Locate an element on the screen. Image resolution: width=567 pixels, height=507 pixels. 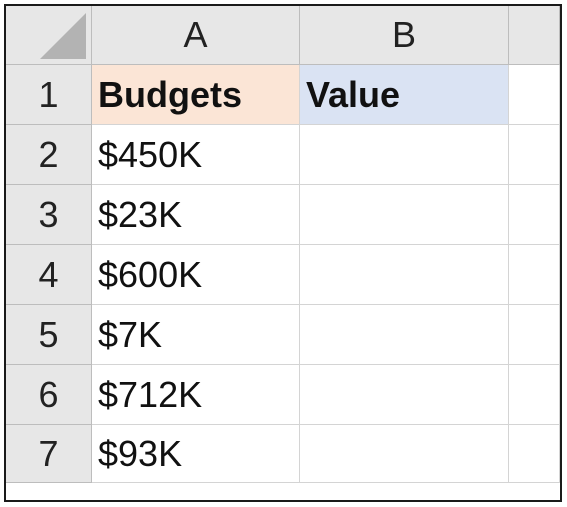
column-header-c is located at coordinates (534, 35).